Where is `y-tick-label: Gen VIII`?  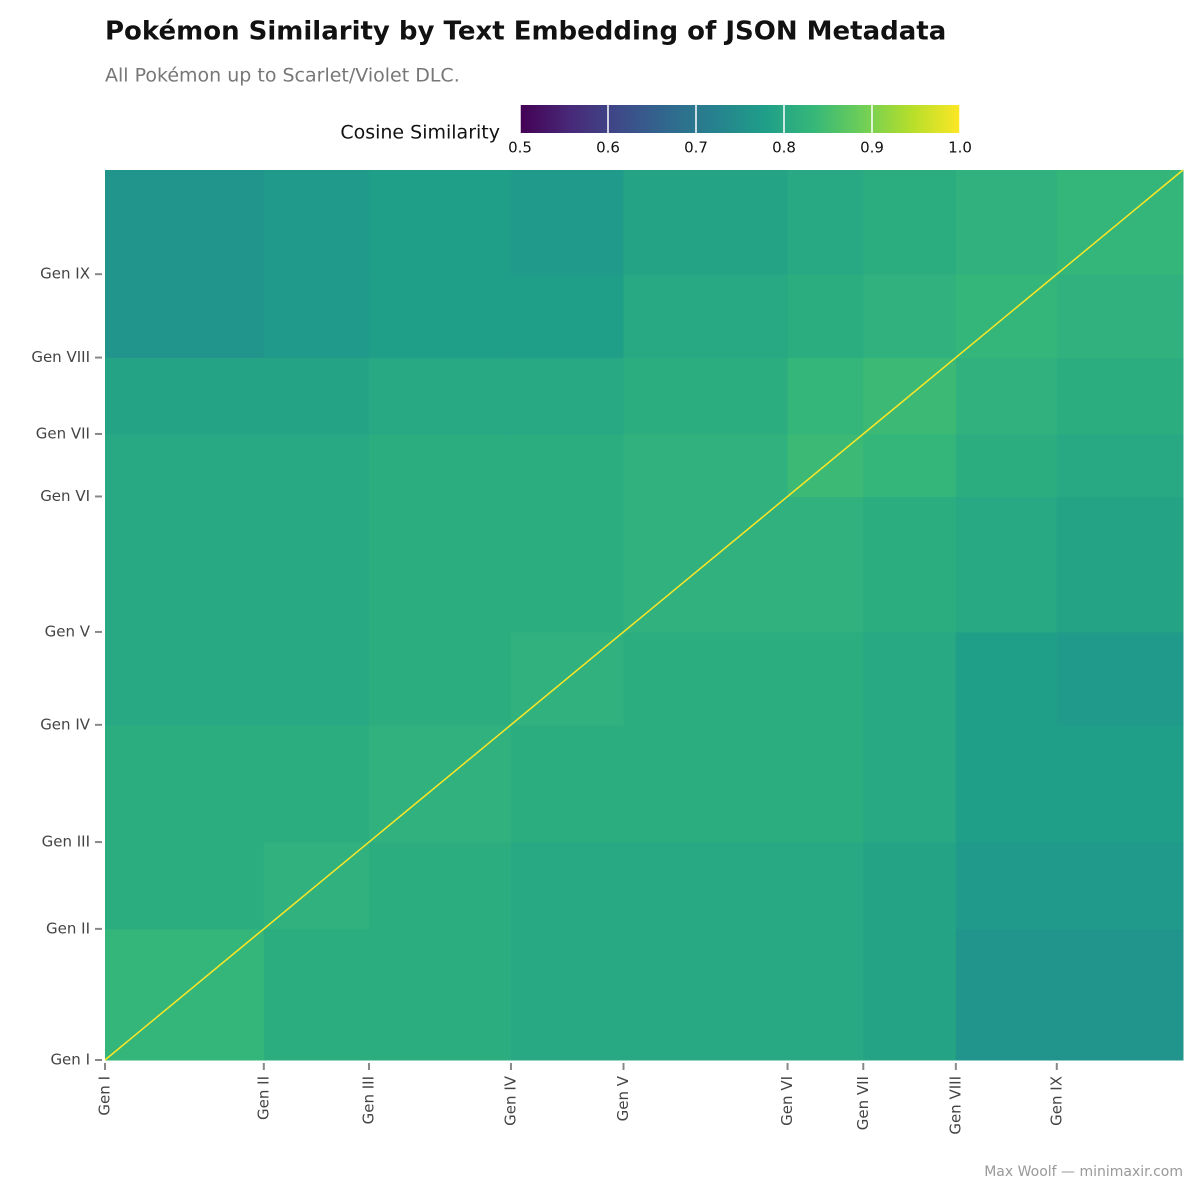
y-tick-label: Gen VIII is located at coordinates (60, 357).